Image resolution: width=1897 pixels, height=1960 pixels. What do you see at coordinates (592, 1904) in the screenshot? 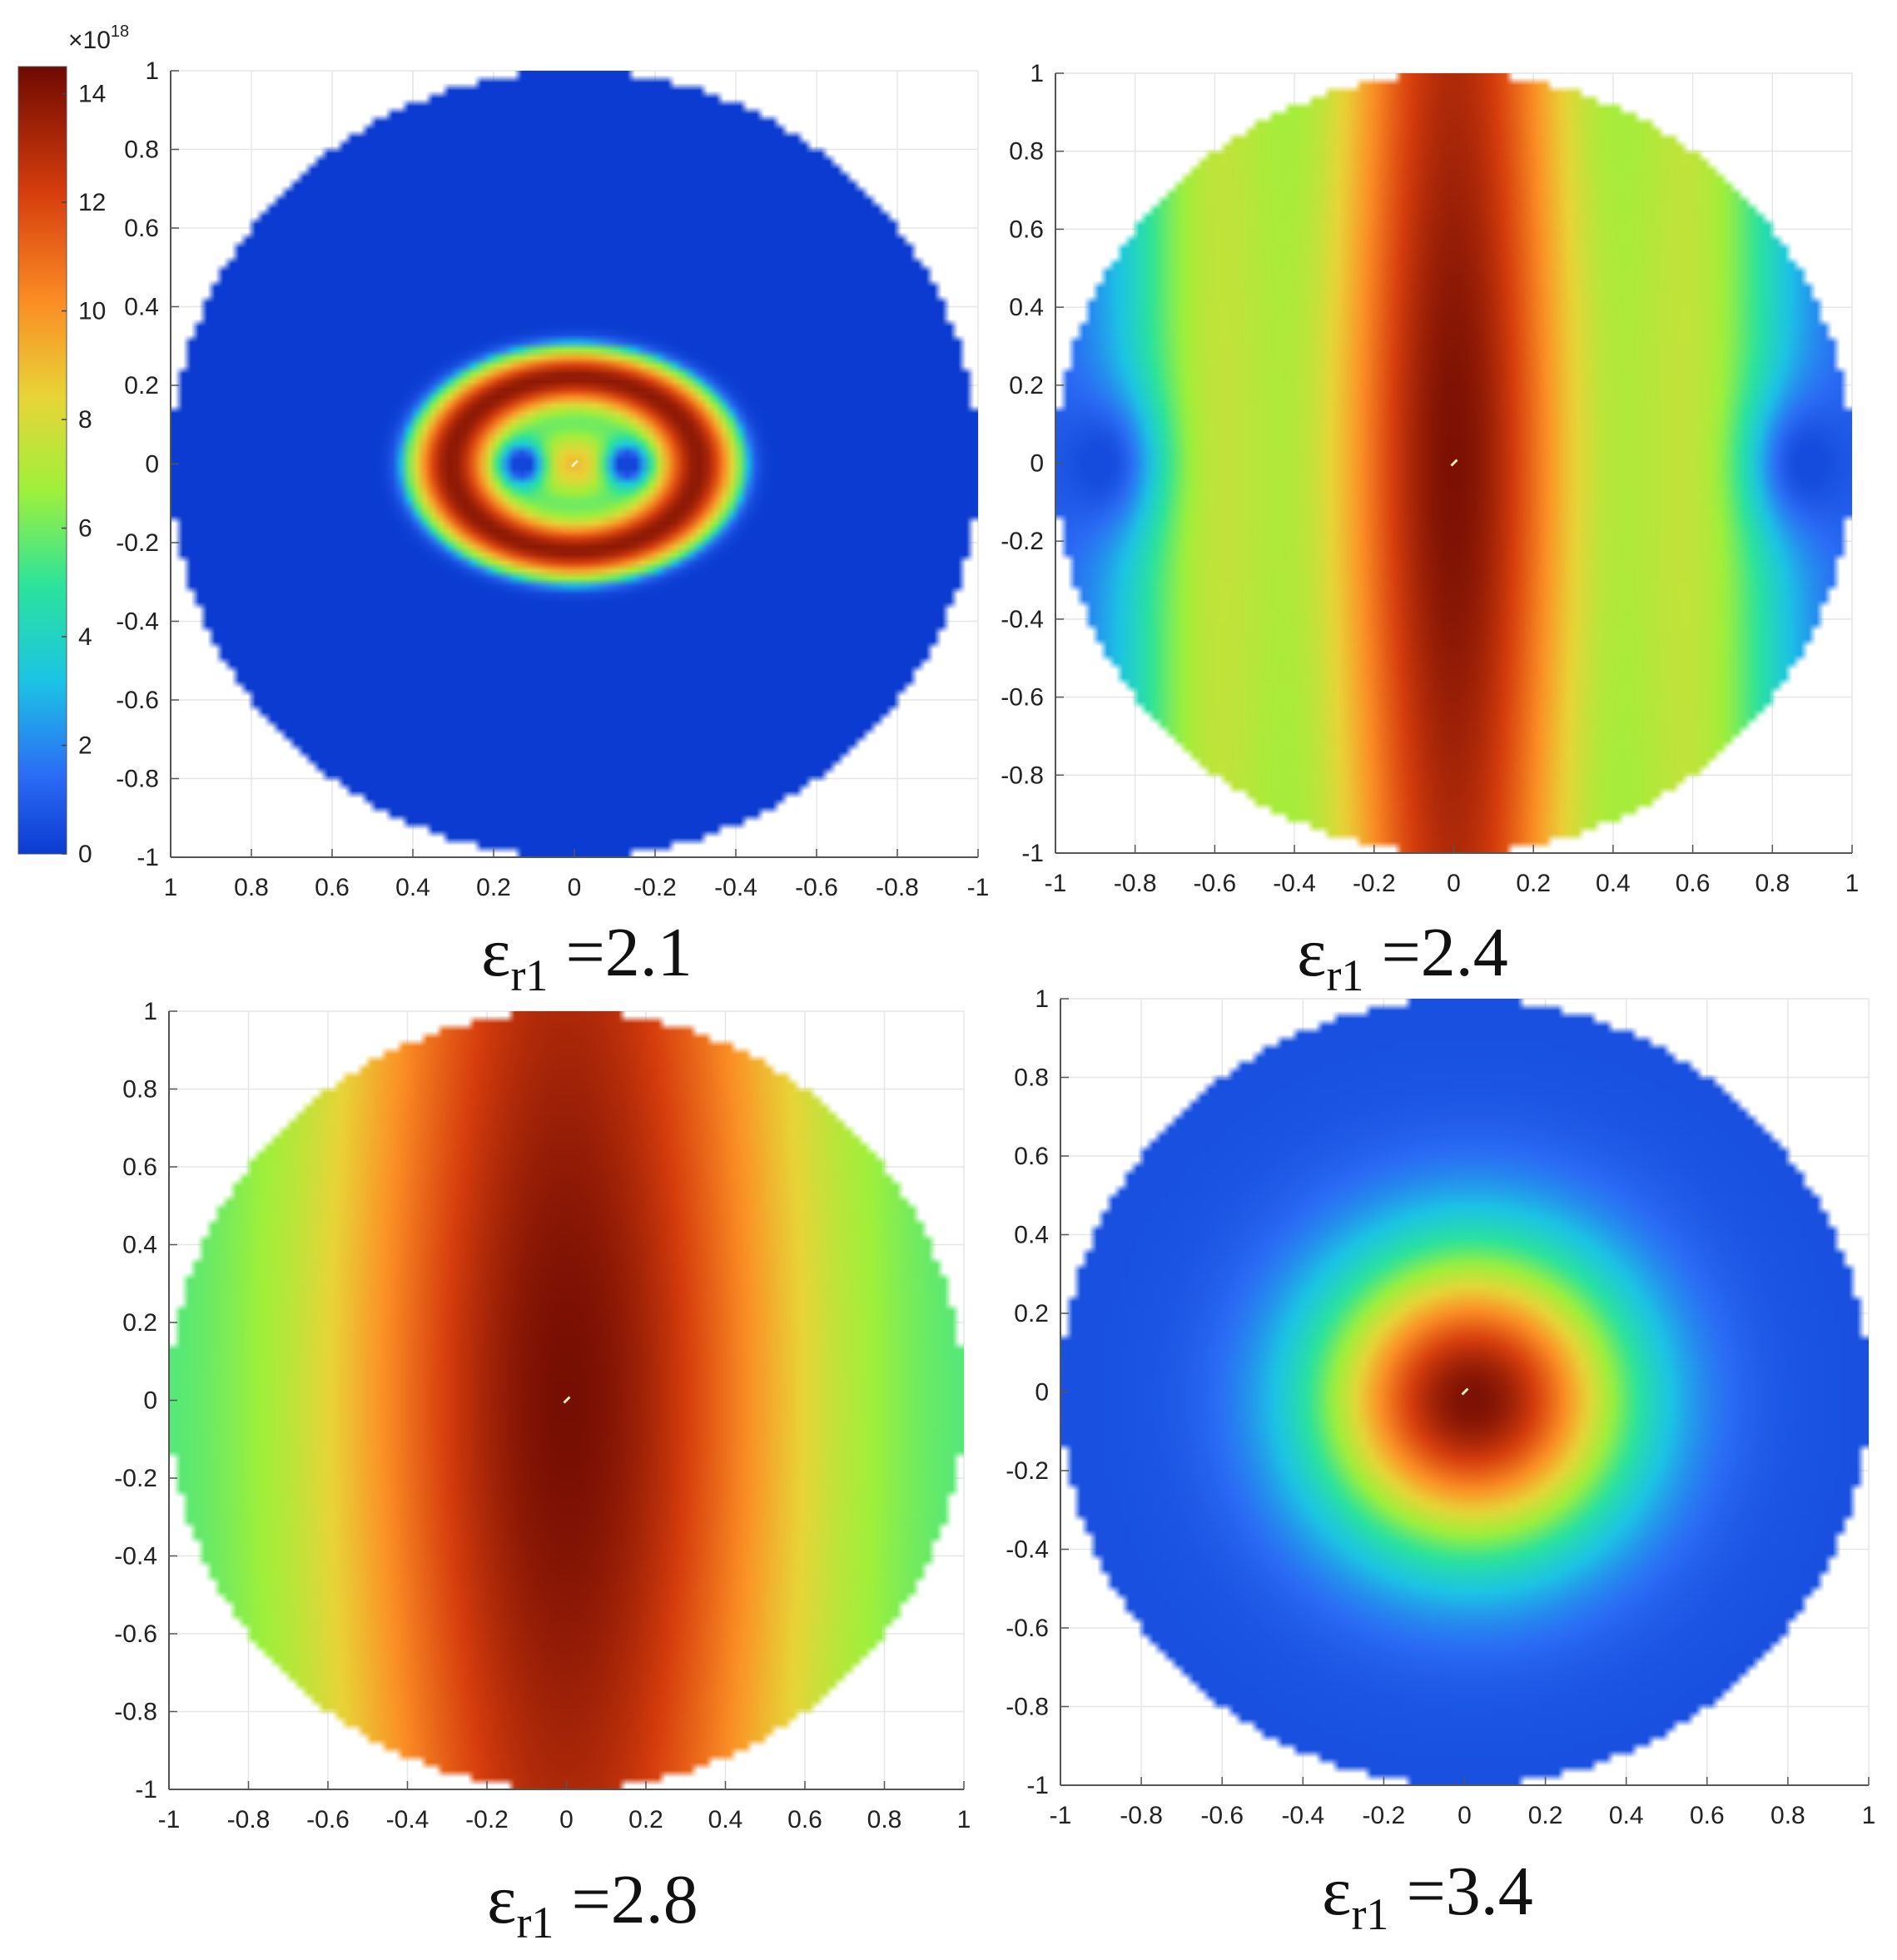
I see `panel-caption: εr1 =2.8` at bounding box center [592, 1904].